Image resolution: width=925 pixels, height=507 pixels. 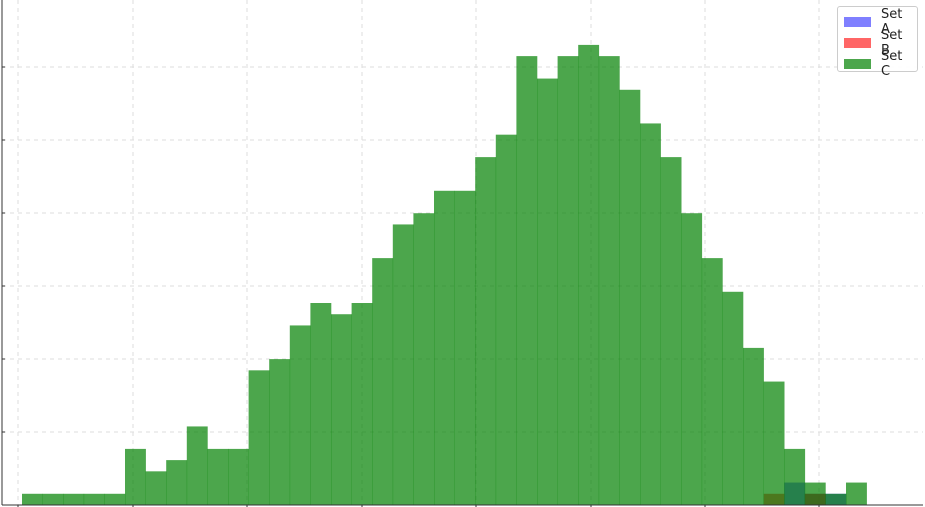 What do you see at coordinates (877, 64) in the screenshot?
I see `legend-item-set-c: Set C` at bounding box center [877, 64].